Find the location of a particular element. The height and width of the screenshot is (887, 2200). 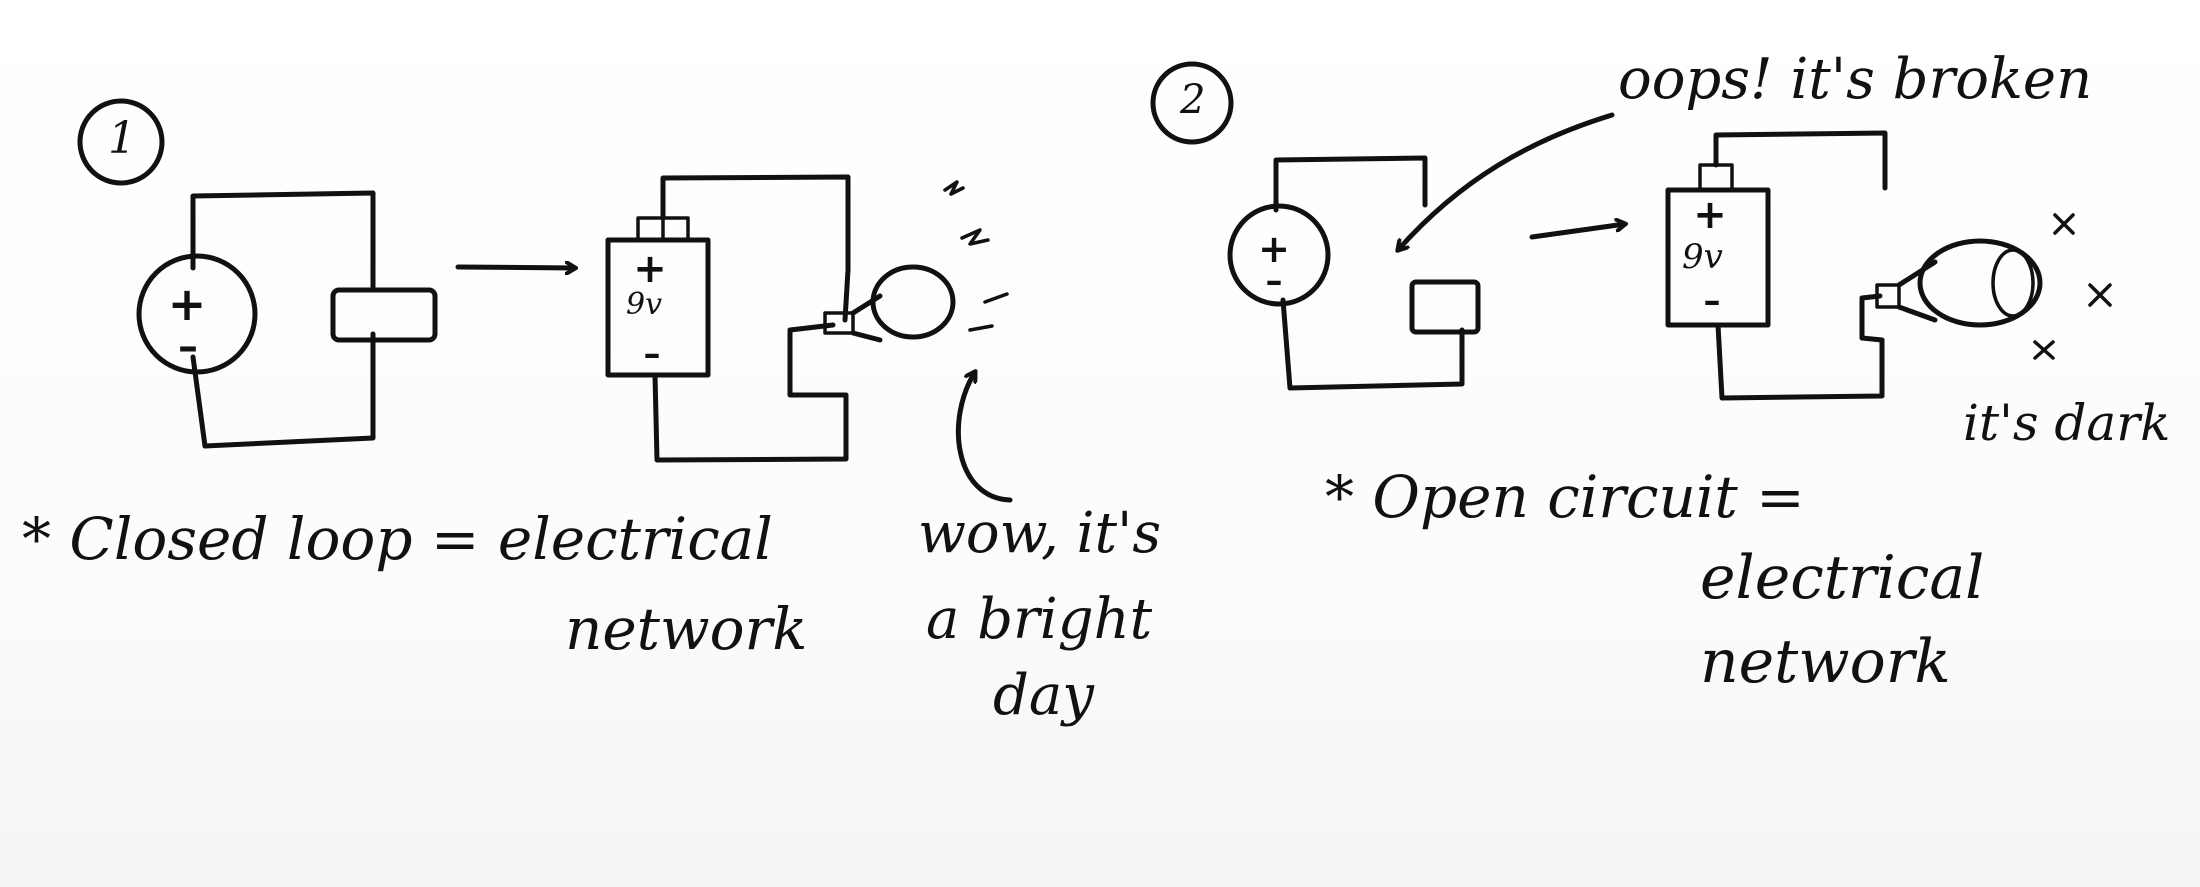

panel-1-pictorial-circuit is located at coordinates (807, 318).